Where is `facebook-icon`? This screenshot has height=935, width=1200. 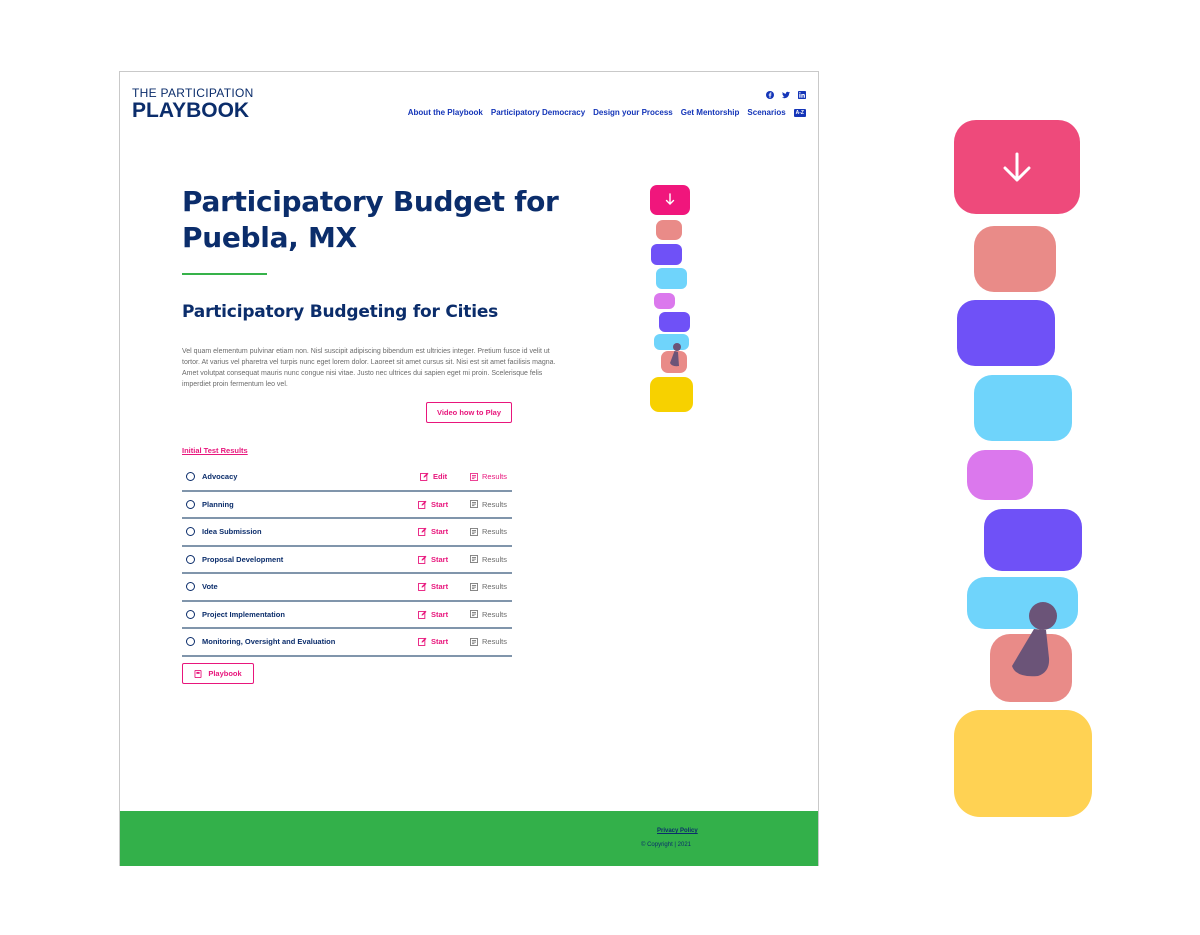
facebook-icon is located at coordinates (770, 95).